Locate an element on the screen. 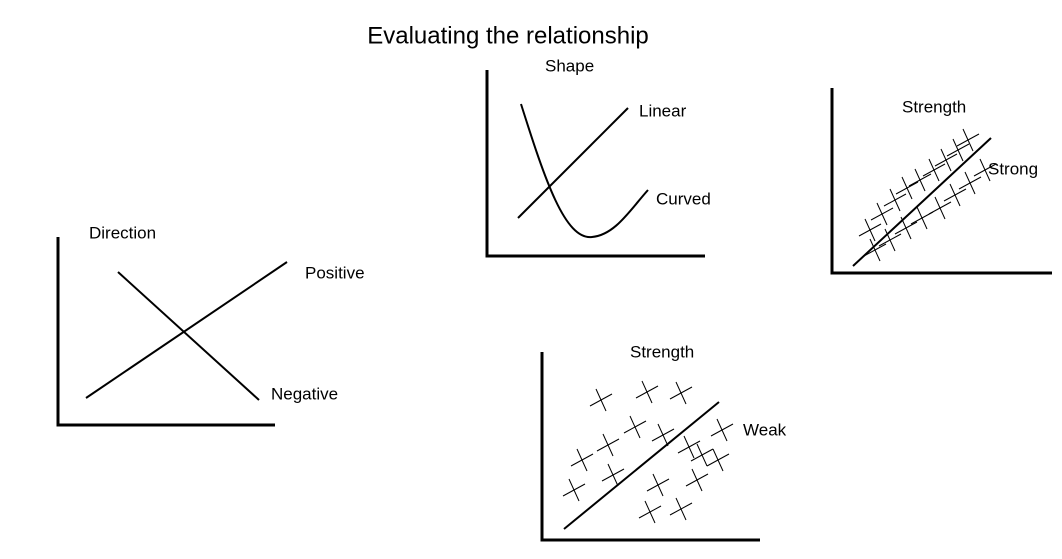 The image size is (1062, 559). label: Strong is located at coordinates (1013, 168).